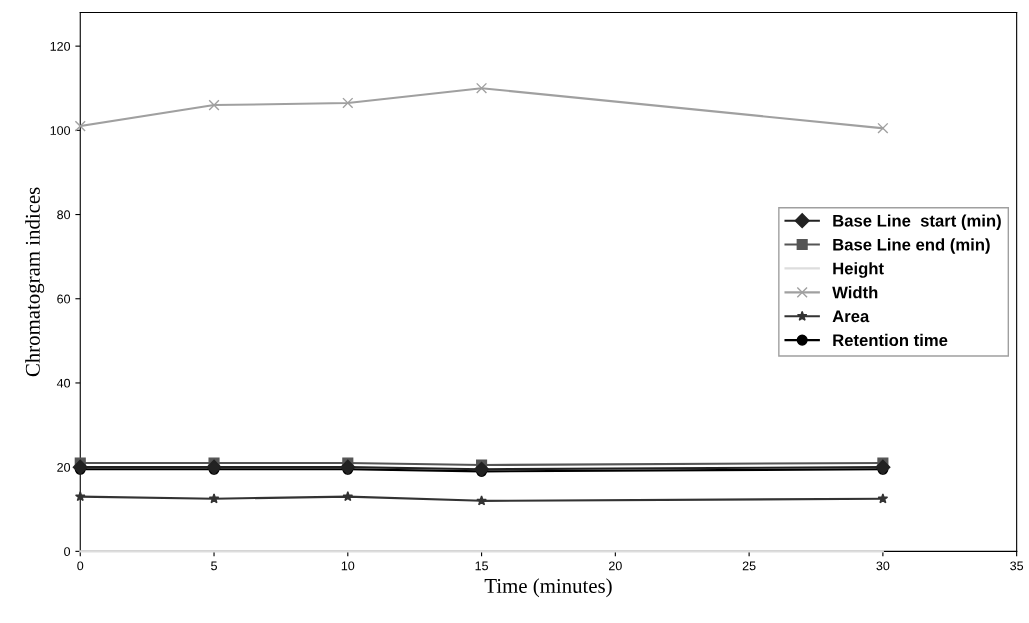  I want to click on x-tick-label: 25, so click(749, 566).